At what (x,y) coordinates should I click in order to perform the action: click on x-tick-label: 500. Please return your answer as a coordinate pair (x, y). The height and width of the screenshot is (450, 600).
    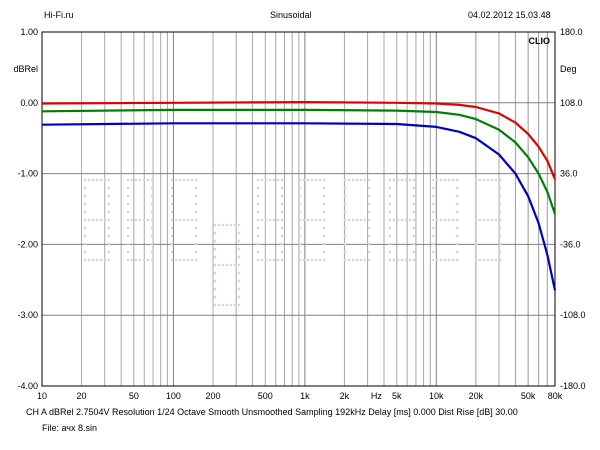
    Looking at the image, I should click on (265, 396).